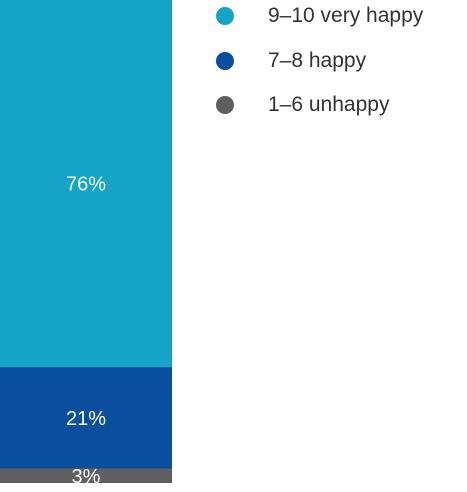  What do you see at coordinates (329, 104) in the screenshot?
I see `legend-label-unhappy: 1–6 unhappy` at bounding box center [329, 104].